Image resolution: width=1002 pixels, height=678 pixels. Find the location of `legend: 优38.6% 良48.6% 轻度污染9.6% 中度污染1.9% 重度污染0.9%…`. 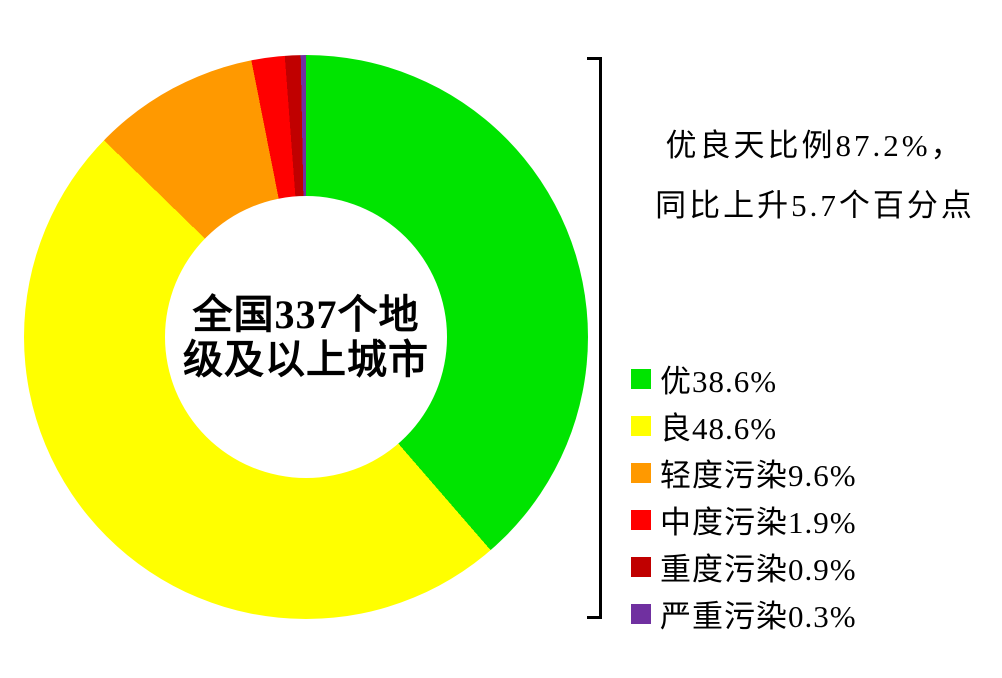

legend: 优38.6% 良48.6% 轻度污染9.6% 中度污染1.9% 重度污染0.9%… is located at coordinates (744, 496).